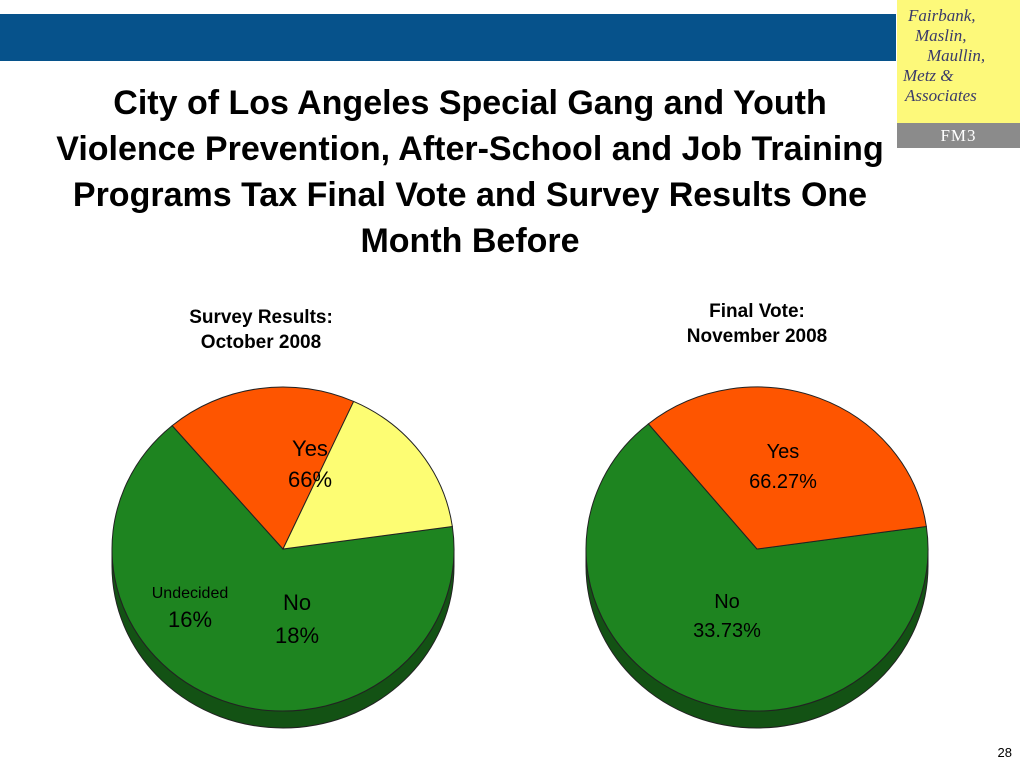 Image resolution: width=1024 pixels, height=768 pixels. I want to click on pie-0-label-no: No, so click(297, 602).